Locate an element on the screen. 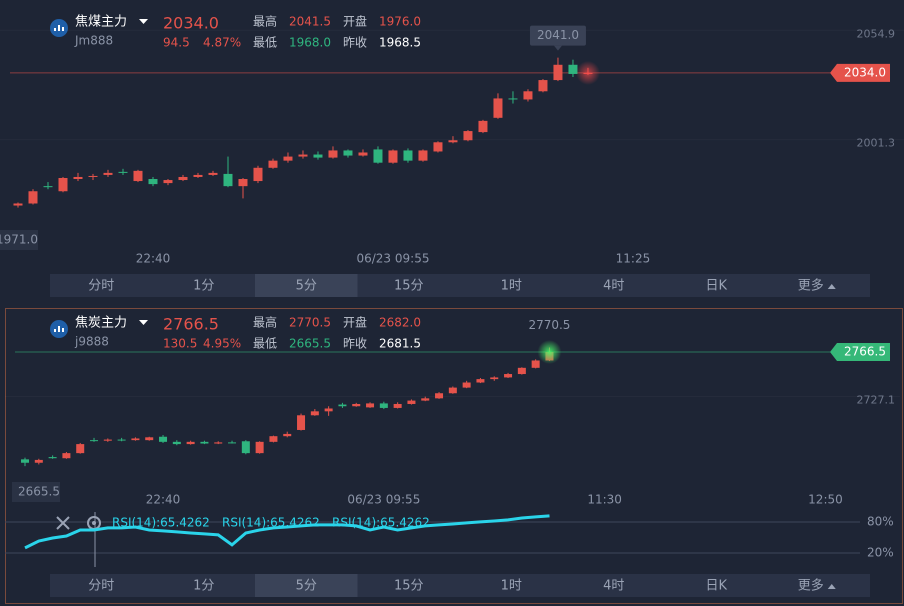 The width and height of the screenshot is (904, 606). indicator-level-label: 80% is located at coordinates (880, 521).